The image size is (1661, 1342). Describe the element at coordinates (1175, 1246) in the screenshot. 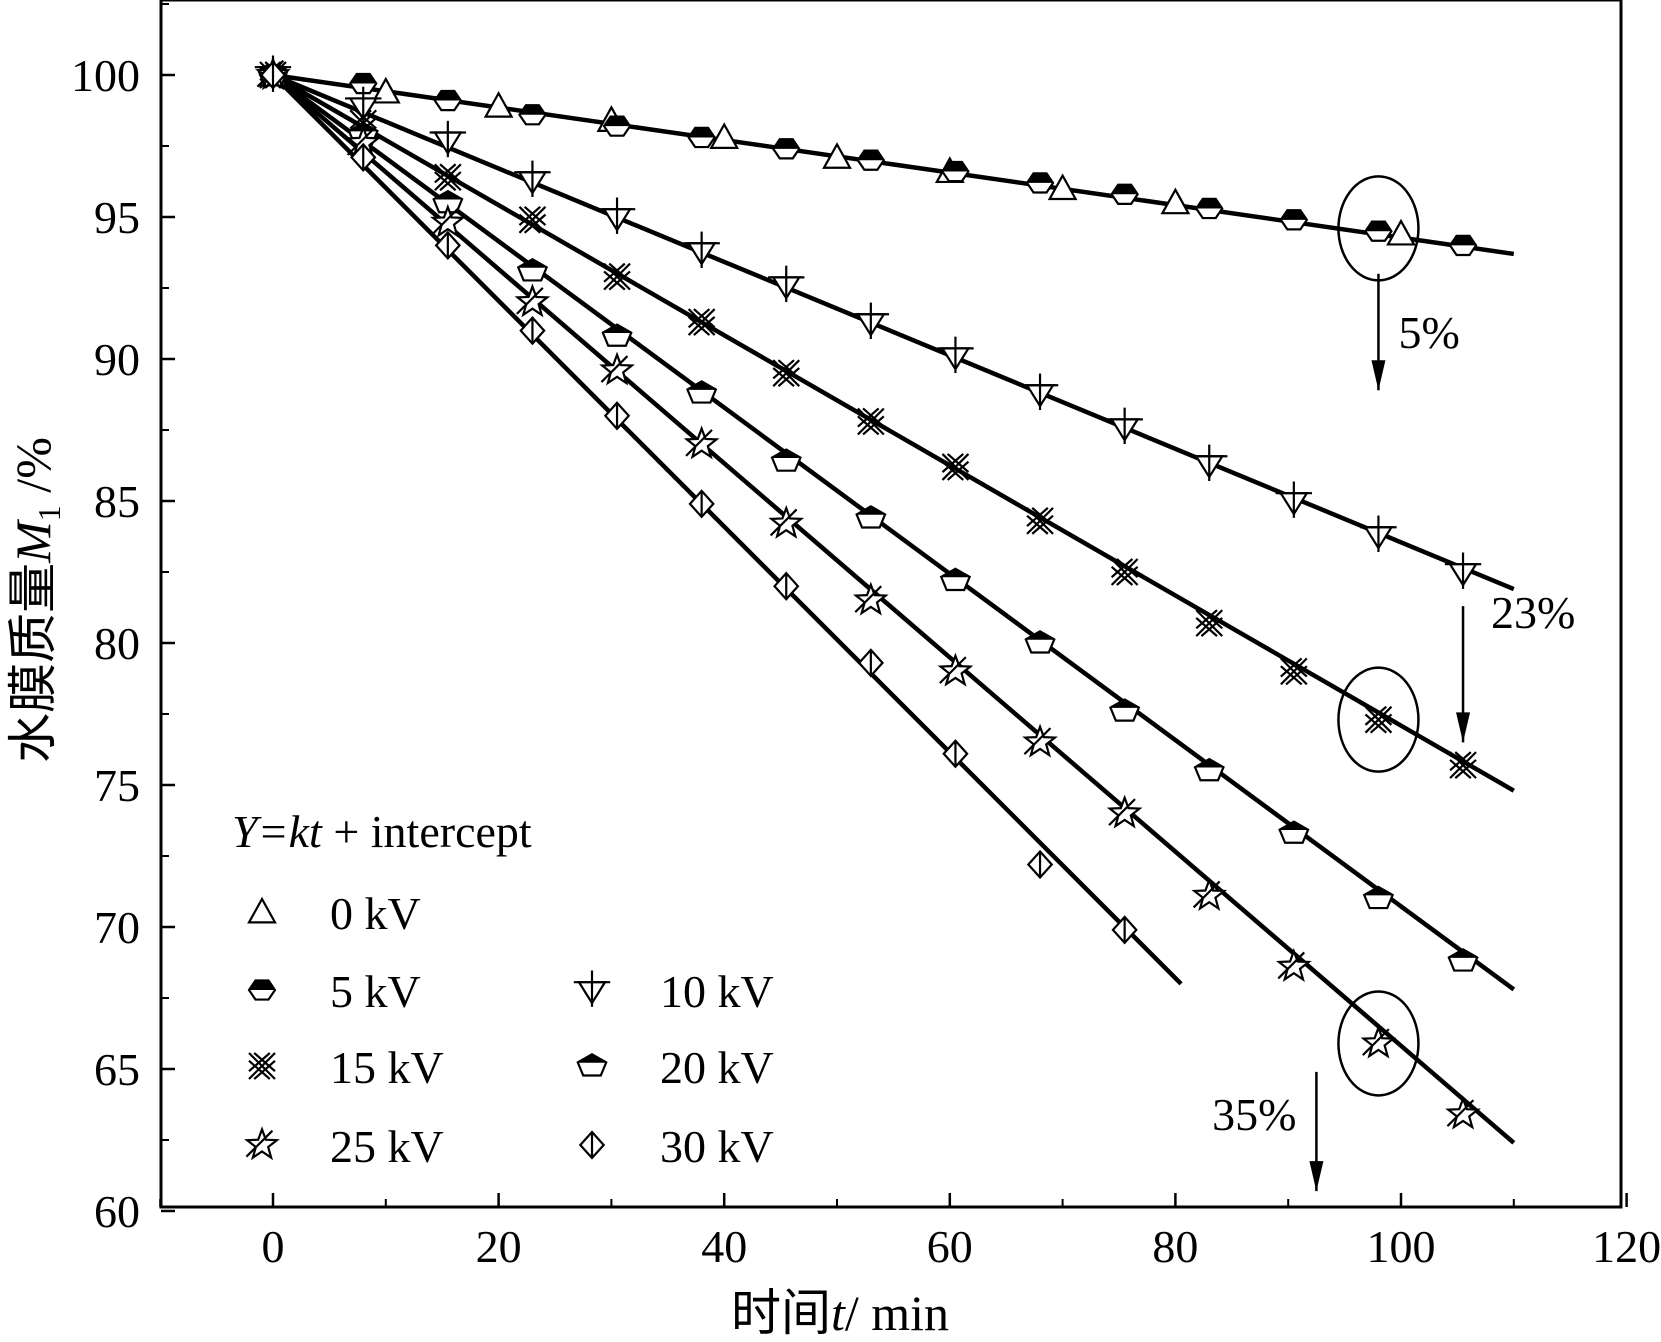

I see `x-tick-label: 80` at that location.